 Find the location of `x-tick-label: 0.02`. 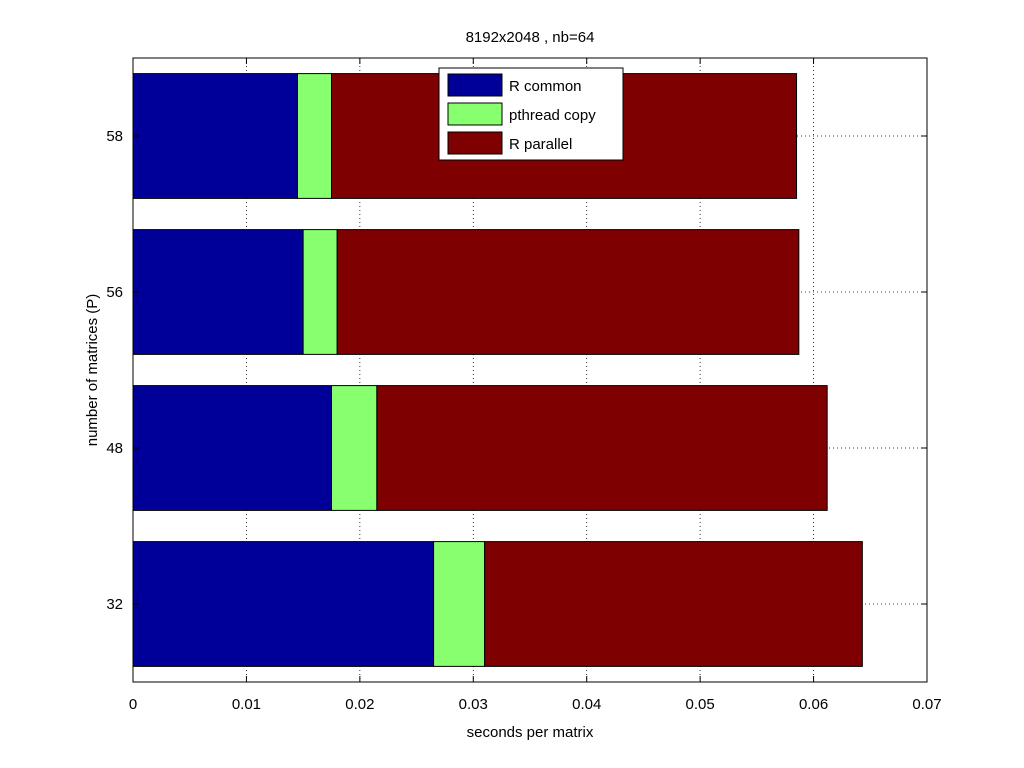

x-tick-label: 0.02 is located at coordinates (359, 704).